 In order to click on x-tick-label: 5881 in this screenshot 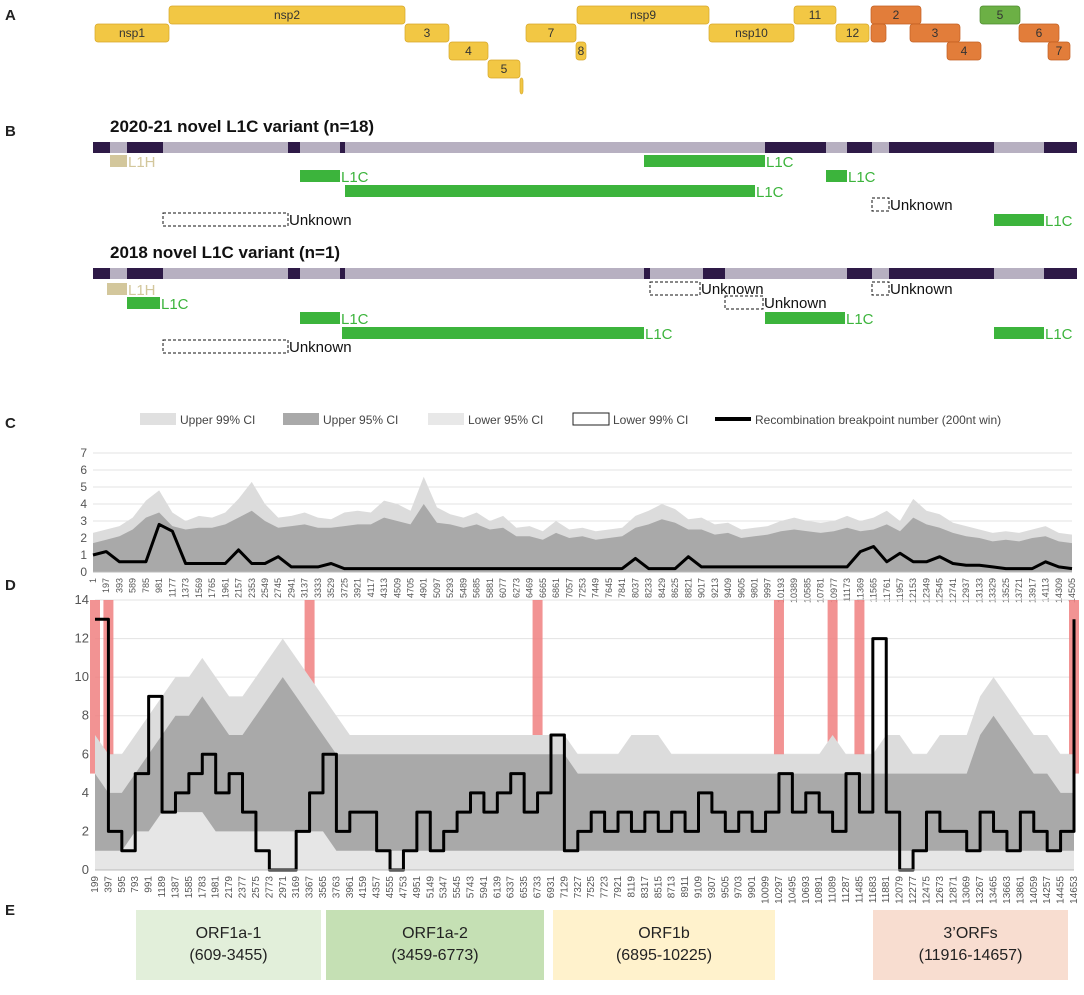, I will do `click(490, 588)`.